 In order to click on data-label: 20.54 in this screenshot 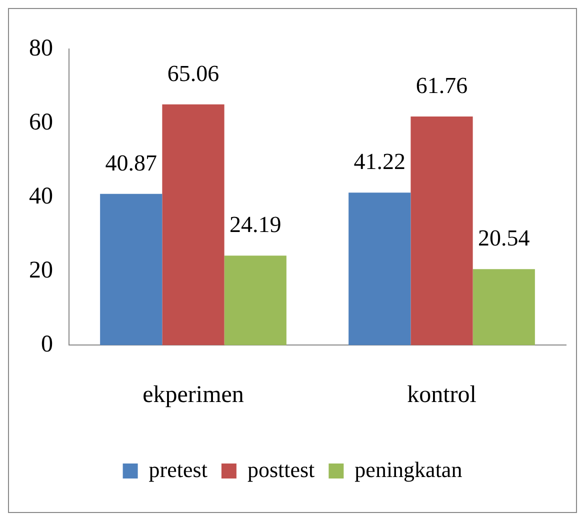, I will do `click(504, 238)`.